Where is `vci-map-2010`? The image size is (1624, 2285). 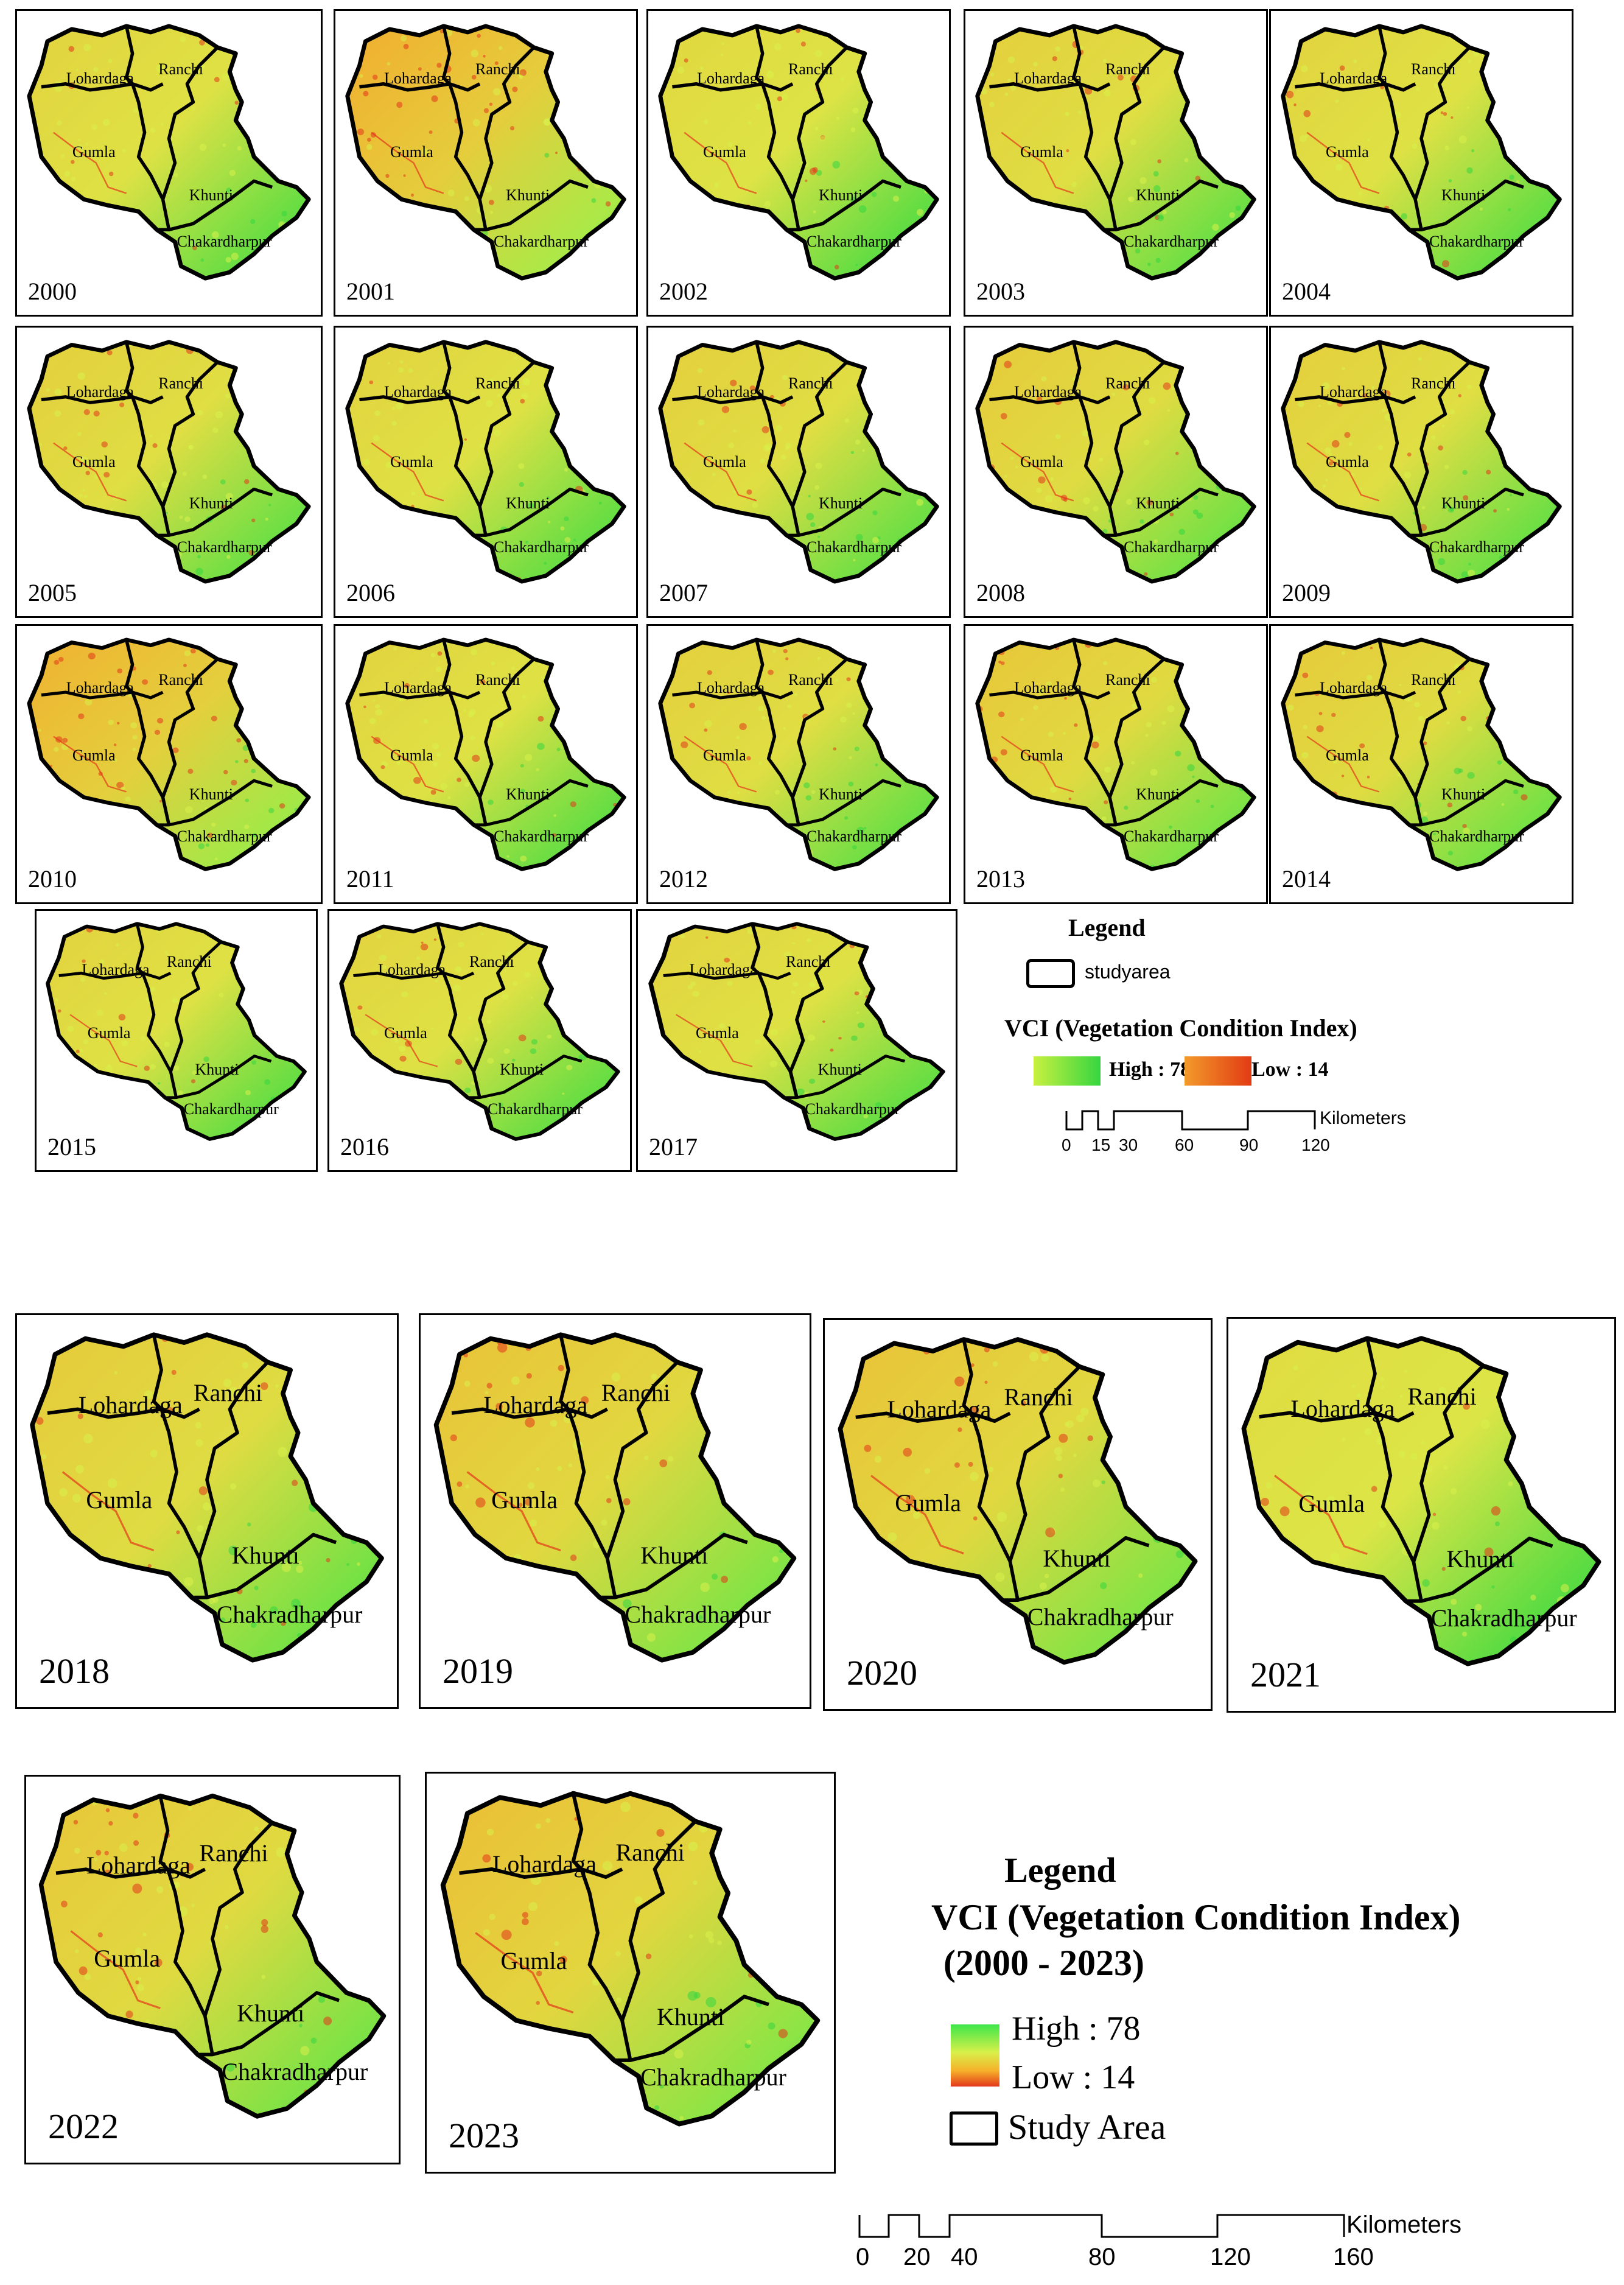 vci-map-2010 is located at coordinates (169, 754).